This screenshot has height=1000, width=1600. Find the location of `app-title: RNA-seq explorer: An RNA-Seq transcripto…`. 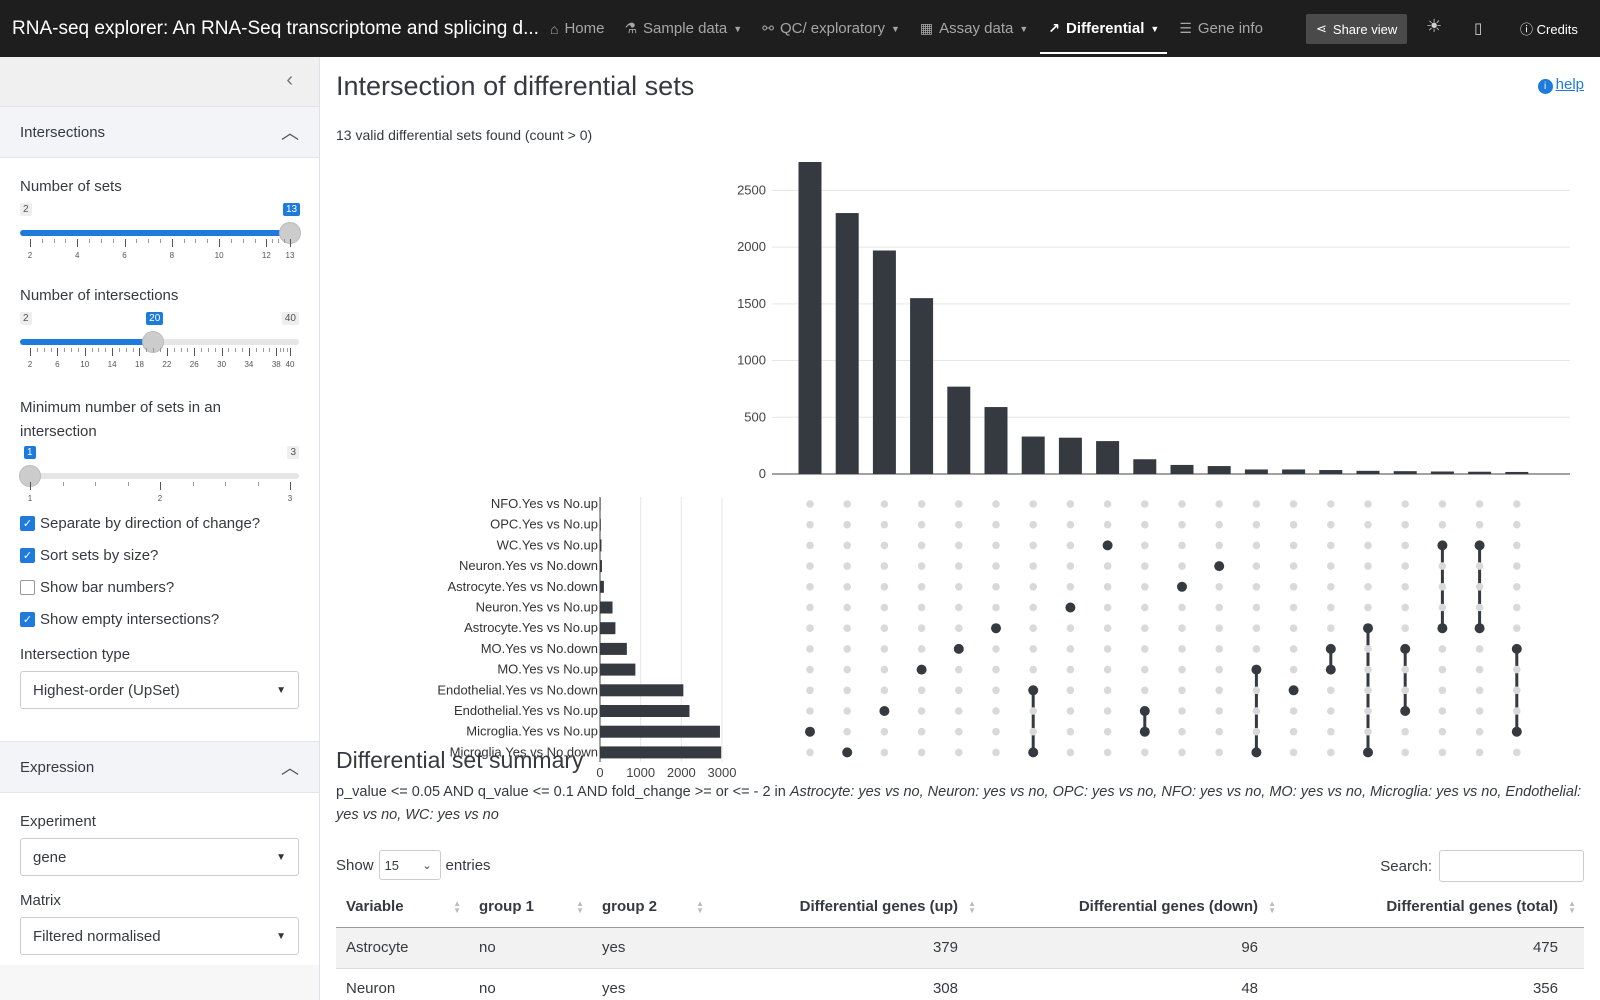

app-title: RNA-seq explorer: An RNA-Seq transcripto… is located at coordinates (275, 28).